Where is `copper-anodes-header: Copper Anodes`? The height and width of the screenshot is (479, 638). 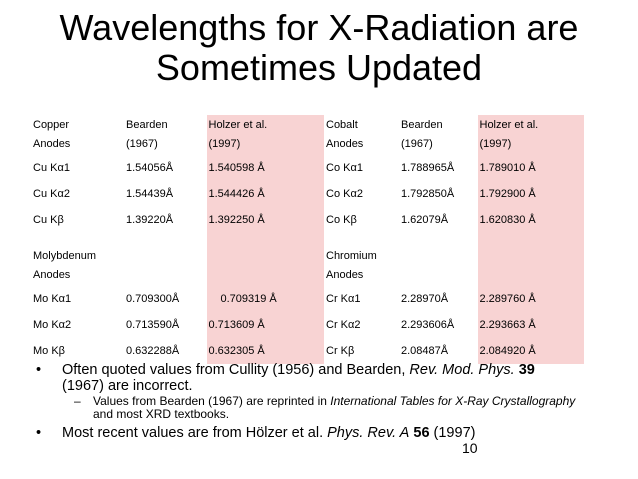 copper-anodes-header: Copper Anodes is located at coordinates (52, 134).